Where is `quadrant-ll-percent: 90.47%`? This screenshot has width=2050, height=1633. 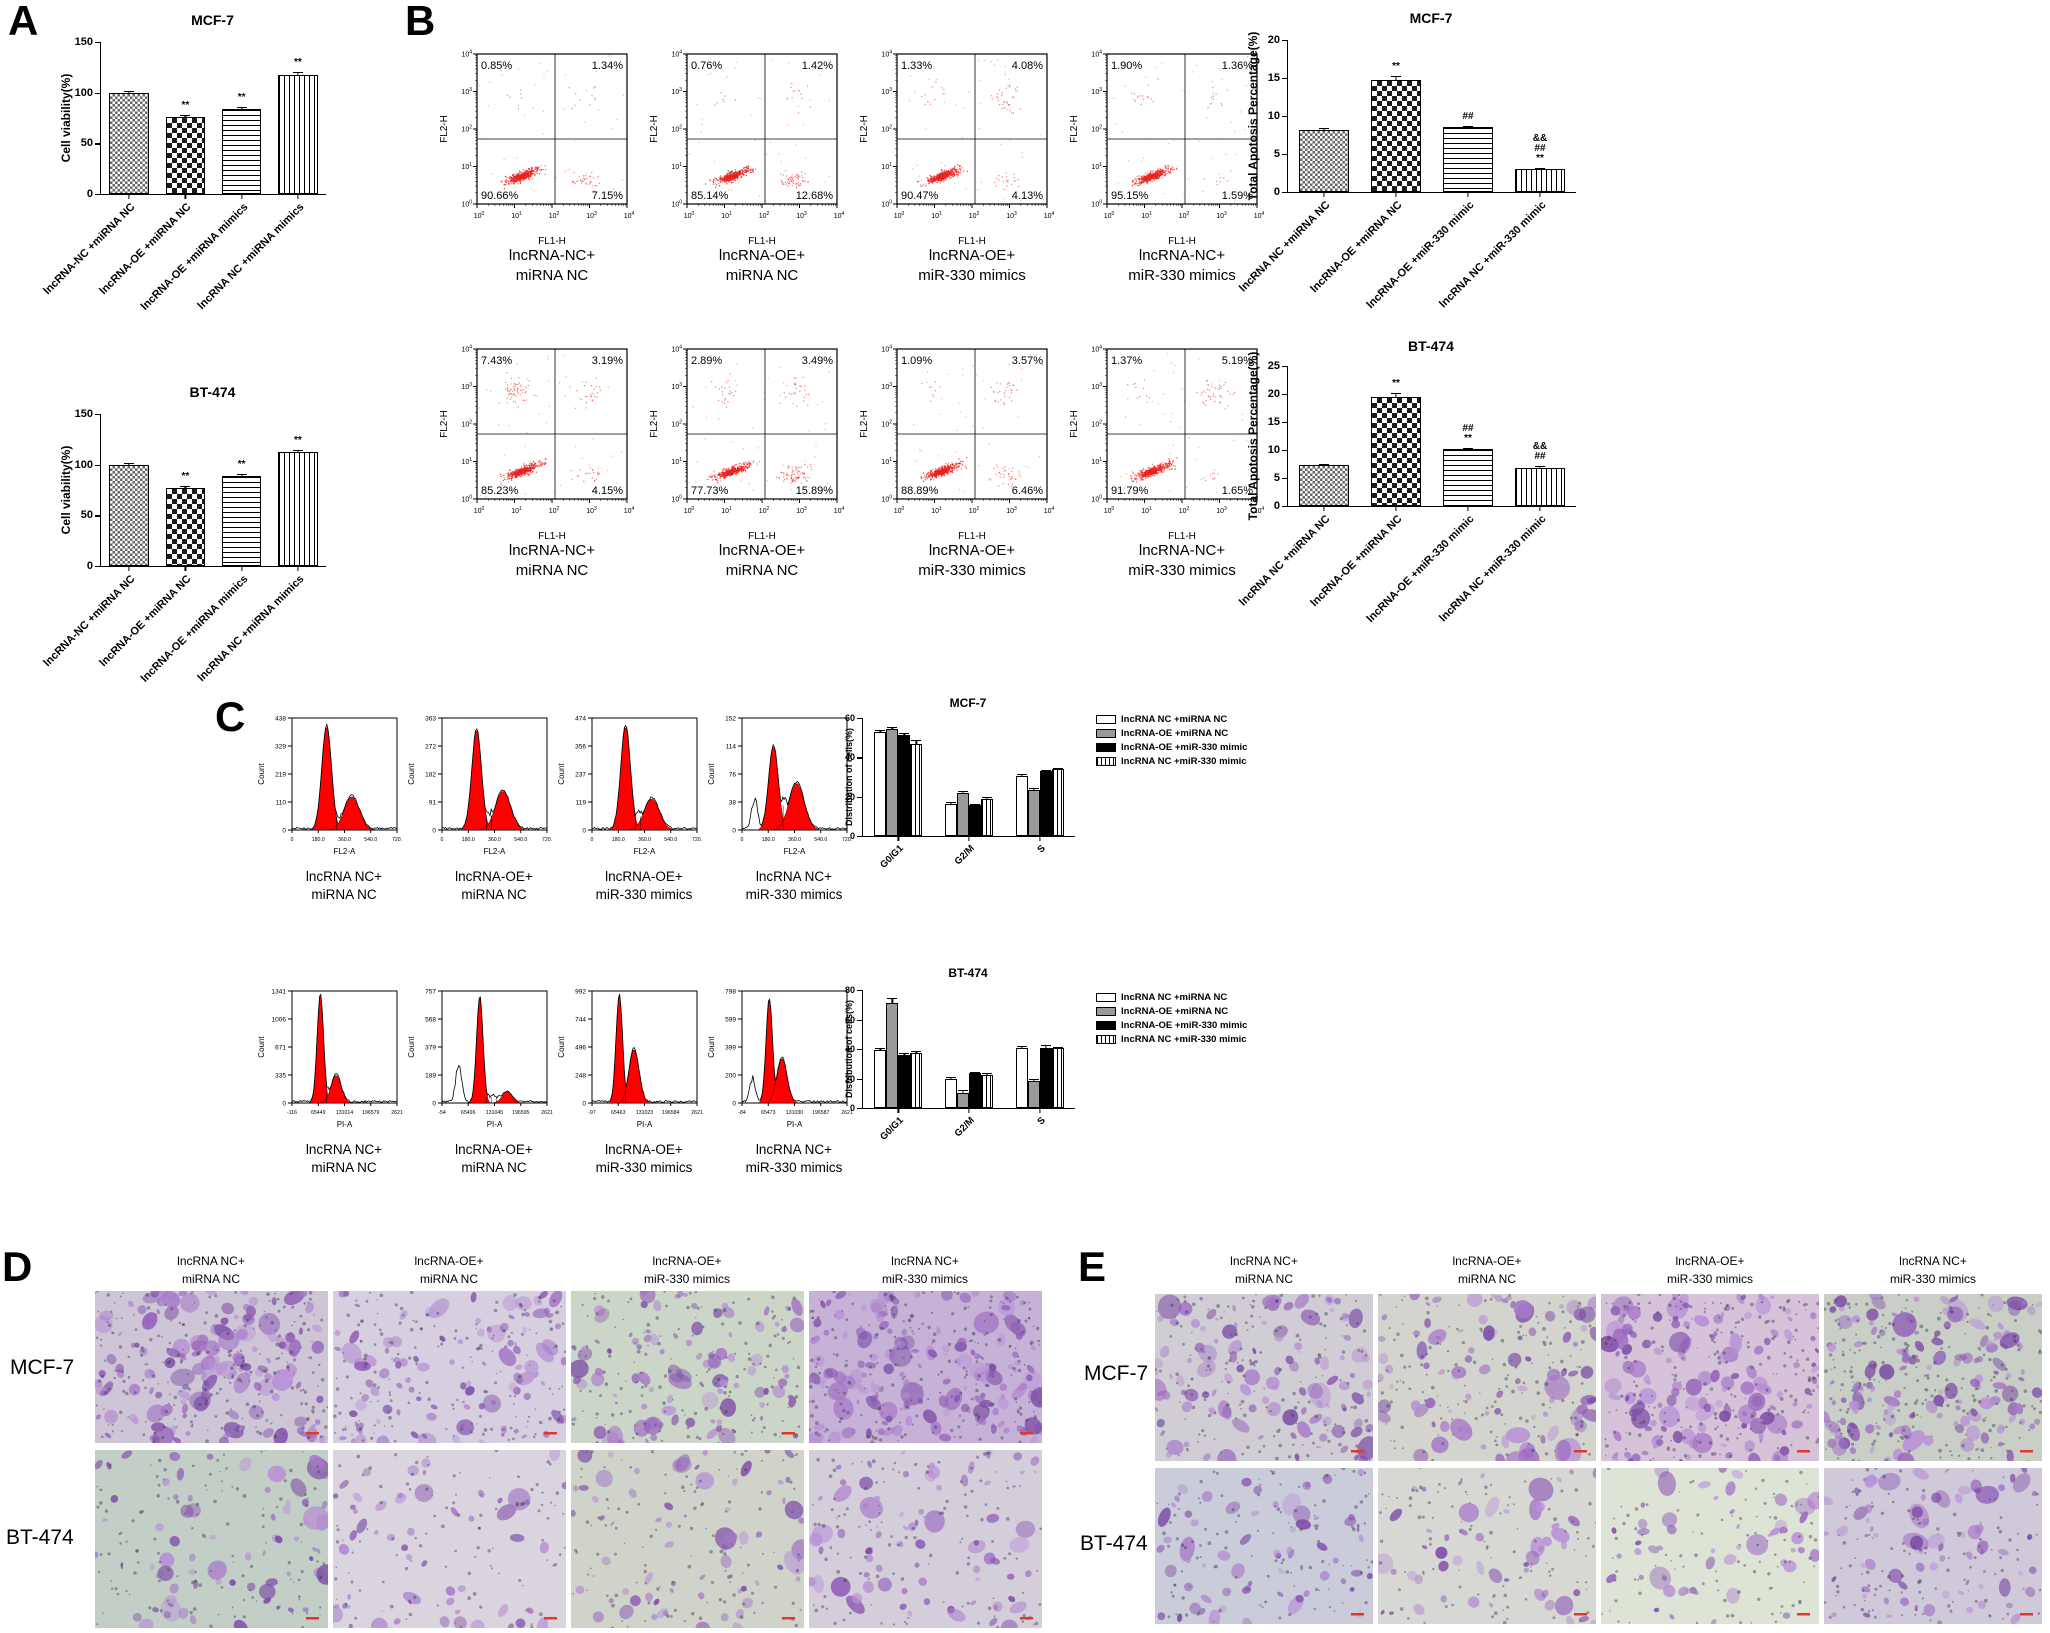 quadrant-ll-percent: 90.47% is located at coordinates (920, 196).